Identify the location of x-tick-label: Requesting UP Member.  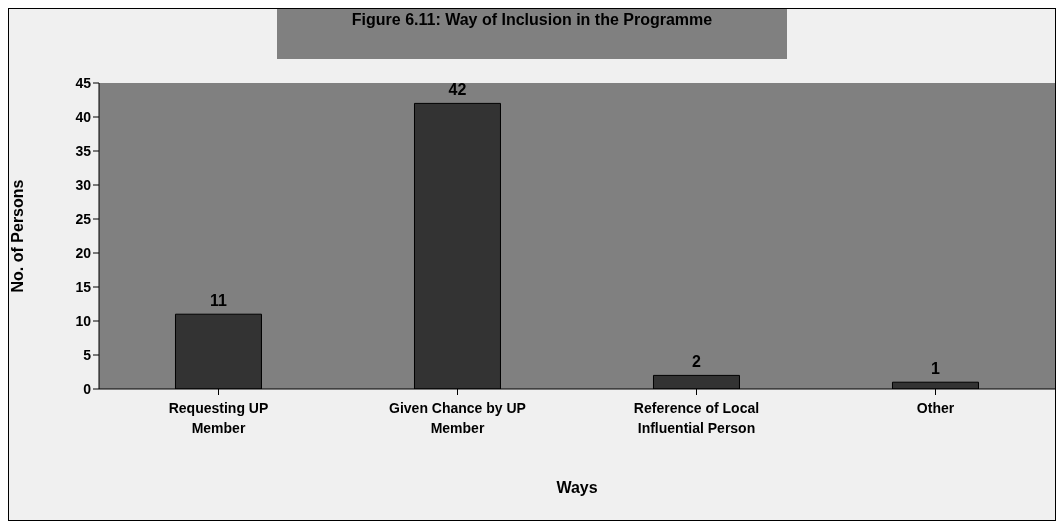
(218, 418).